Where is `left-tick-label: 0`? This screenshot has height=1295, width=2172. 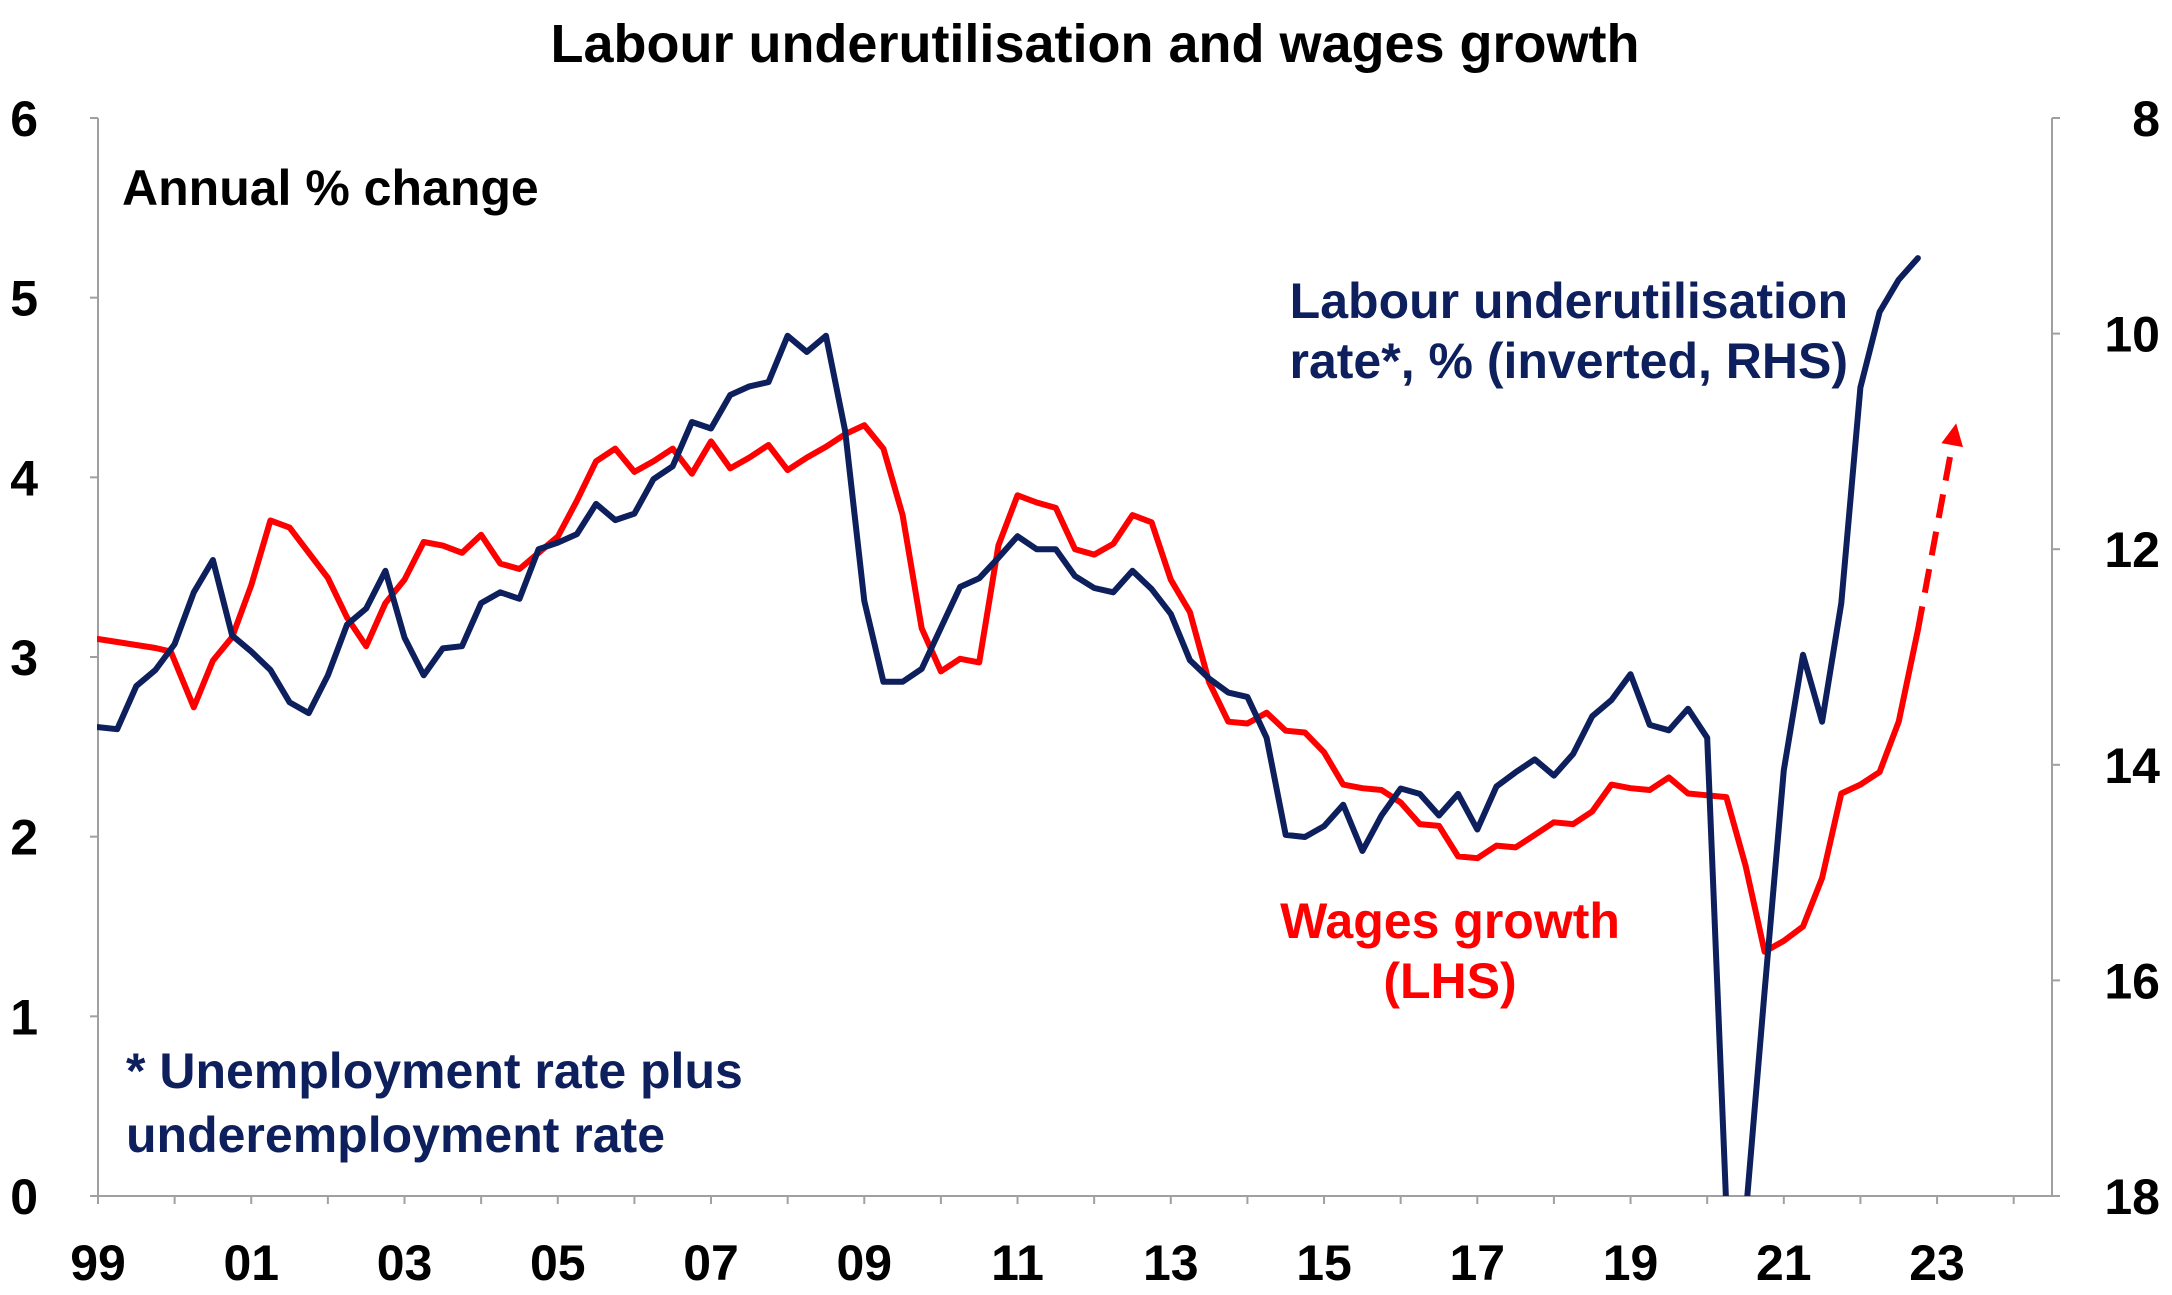
left-tick-label: 0 is located at coordinates (24, 1197).